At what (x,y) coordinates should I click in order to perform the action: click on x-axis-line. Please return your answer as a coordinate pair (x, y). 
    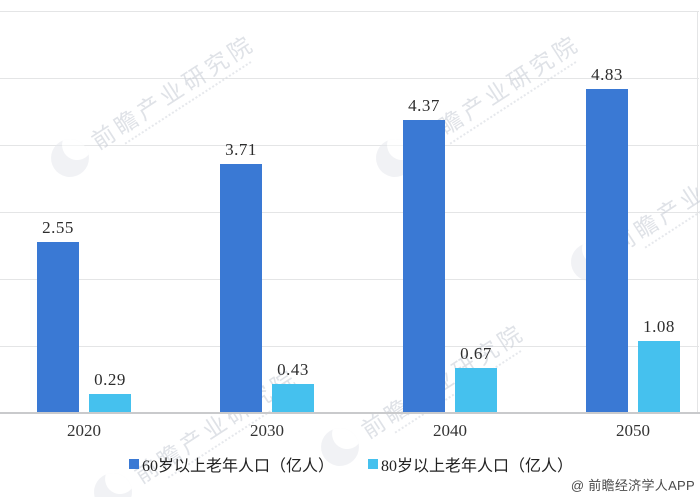
    Looking at the image, I should click on (350, 413).